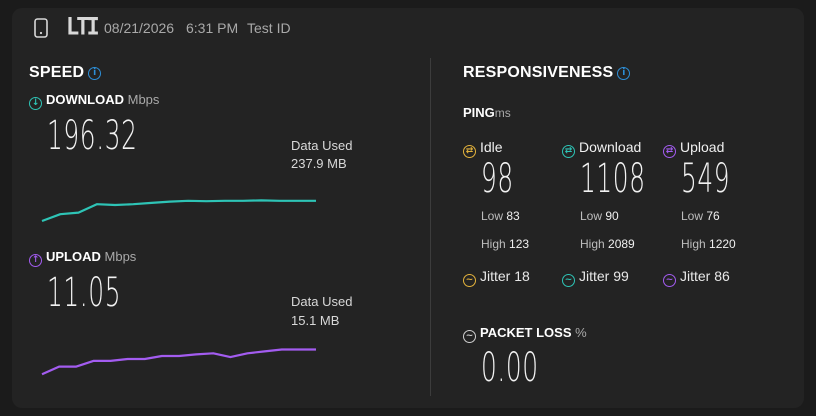  What do you see at coordinates (538, 72) in the screenshot?
I see `responsiveness-title-text: RESPONSIVENESS` at bounding box center [538, 72].